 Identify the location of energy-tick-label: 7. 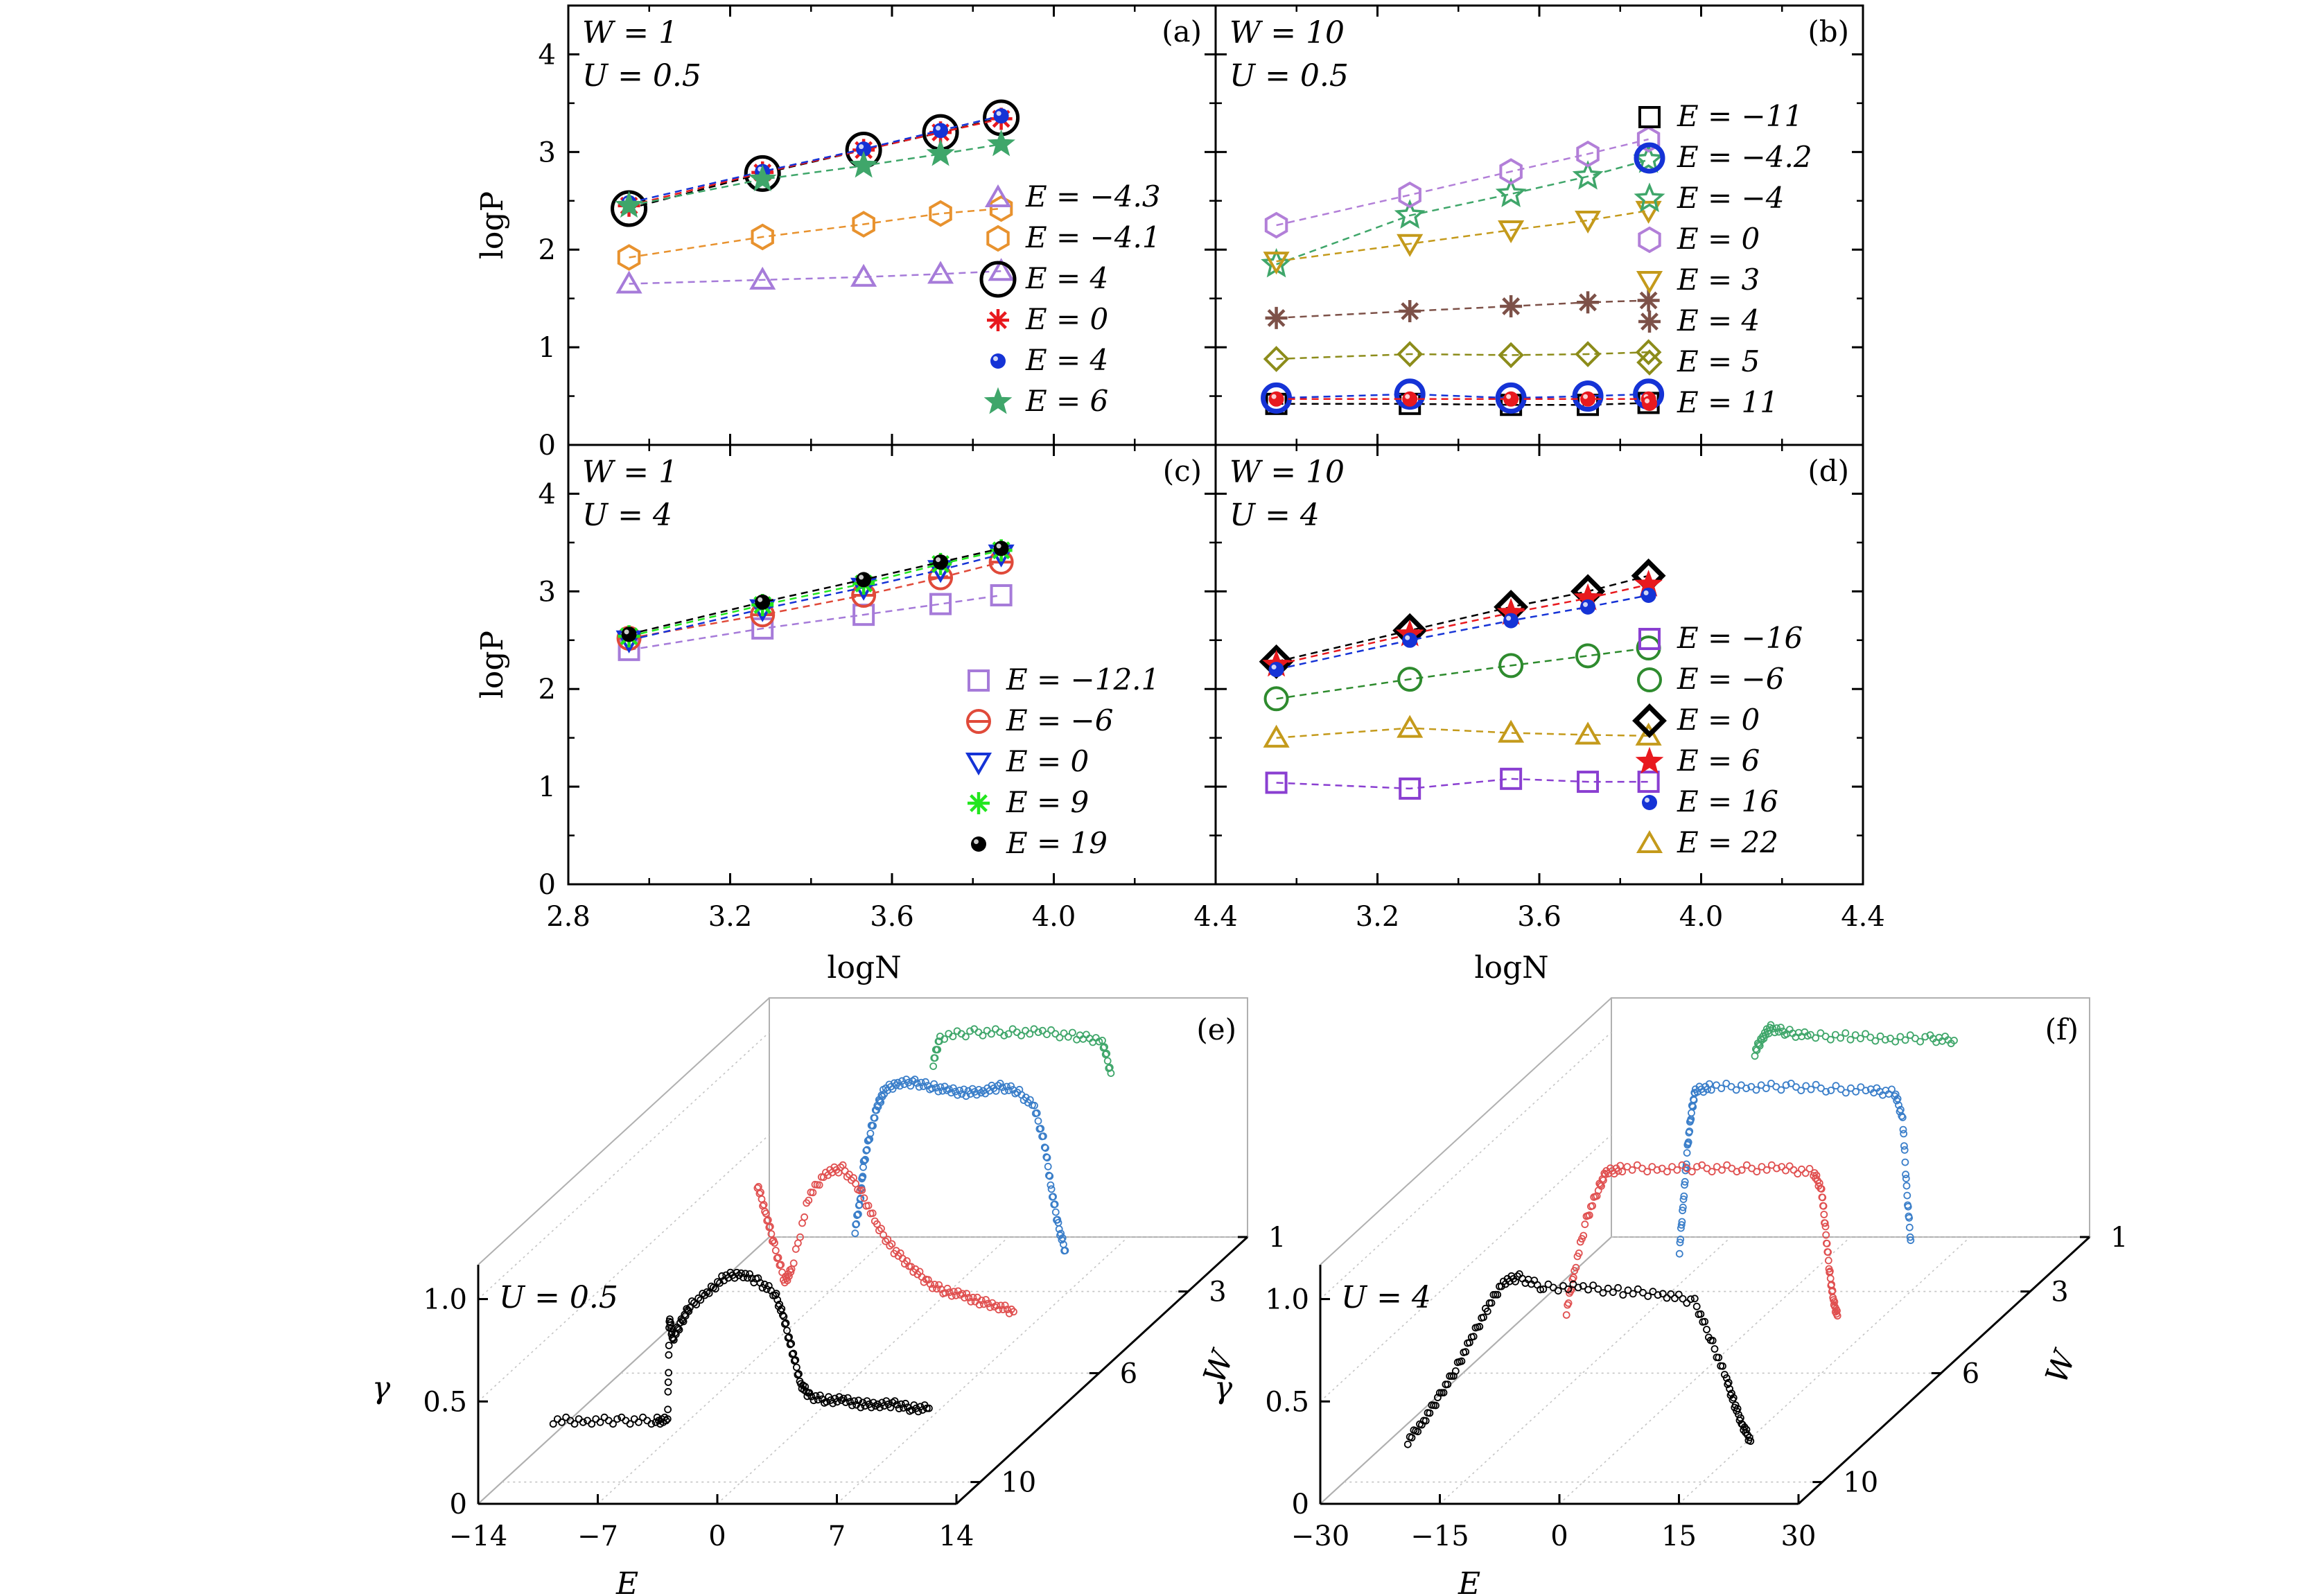
(837, 1536).